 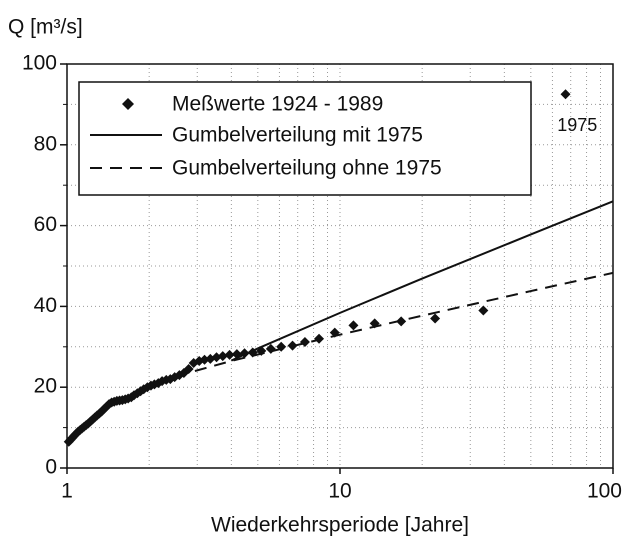 I want to click on y-tick-label: 0, so click(x=51, y=467).